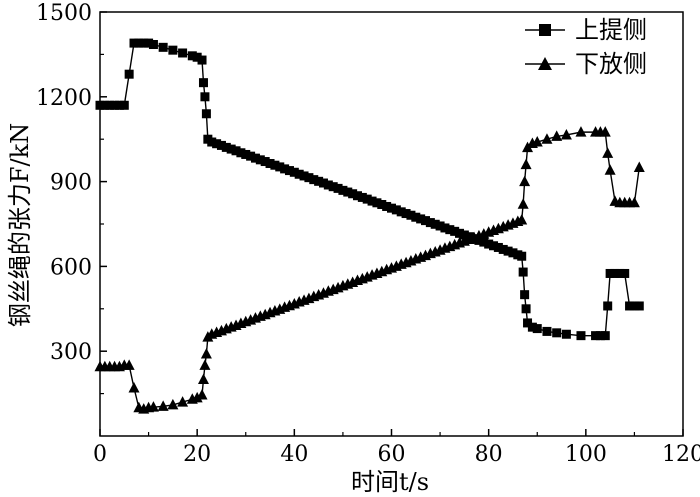  I want to click on y-tick-label: 600, so click(71, 267).